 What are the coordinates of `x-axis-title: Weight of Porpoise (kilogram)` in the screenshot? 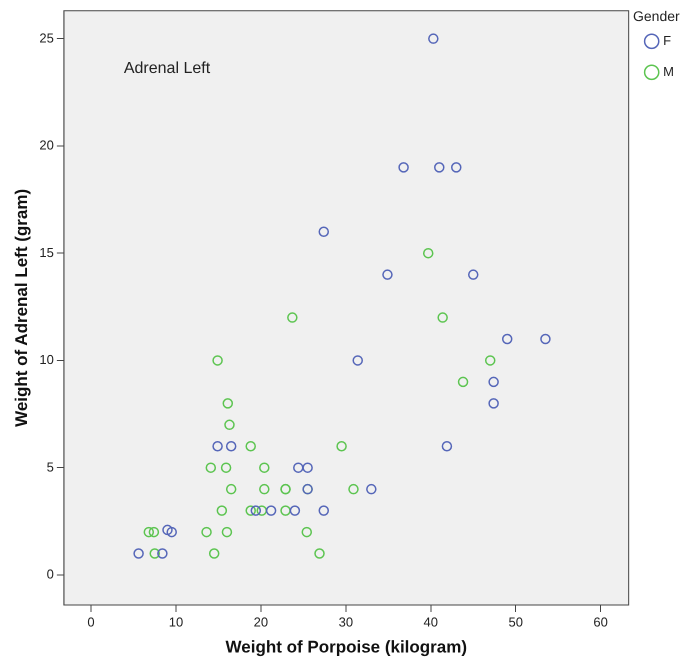 It's located at (347, 646).